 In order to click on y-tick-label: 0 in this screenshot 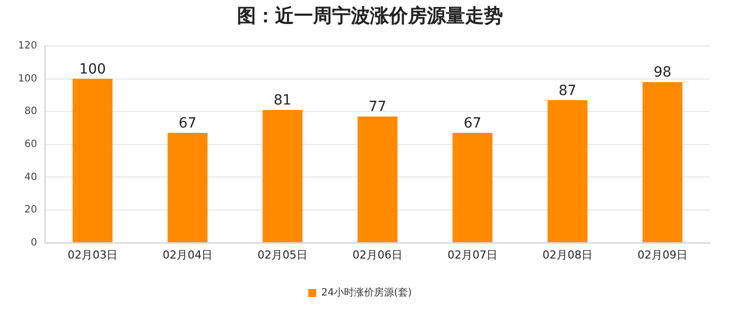, I will do `click(34, 242)`.